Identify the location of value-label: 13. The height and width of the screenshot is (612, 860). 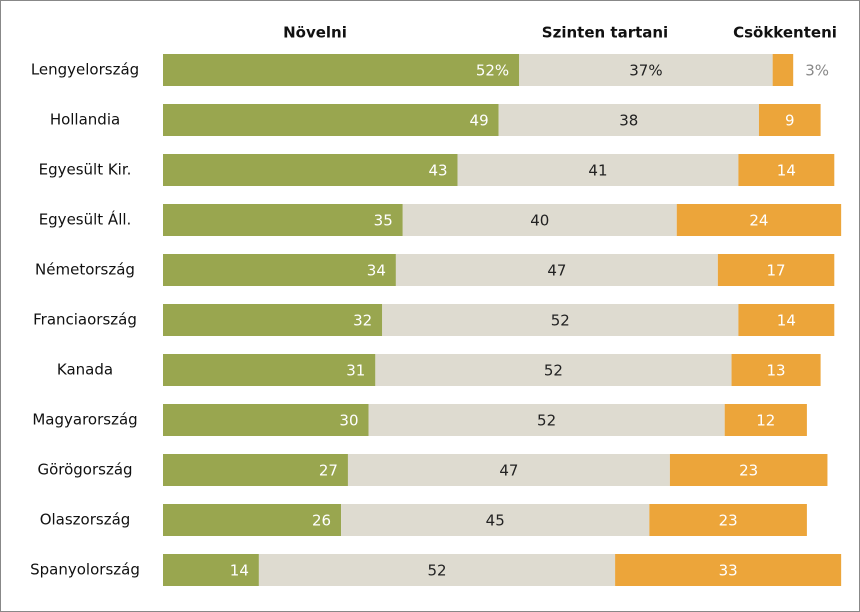
(776, 371).